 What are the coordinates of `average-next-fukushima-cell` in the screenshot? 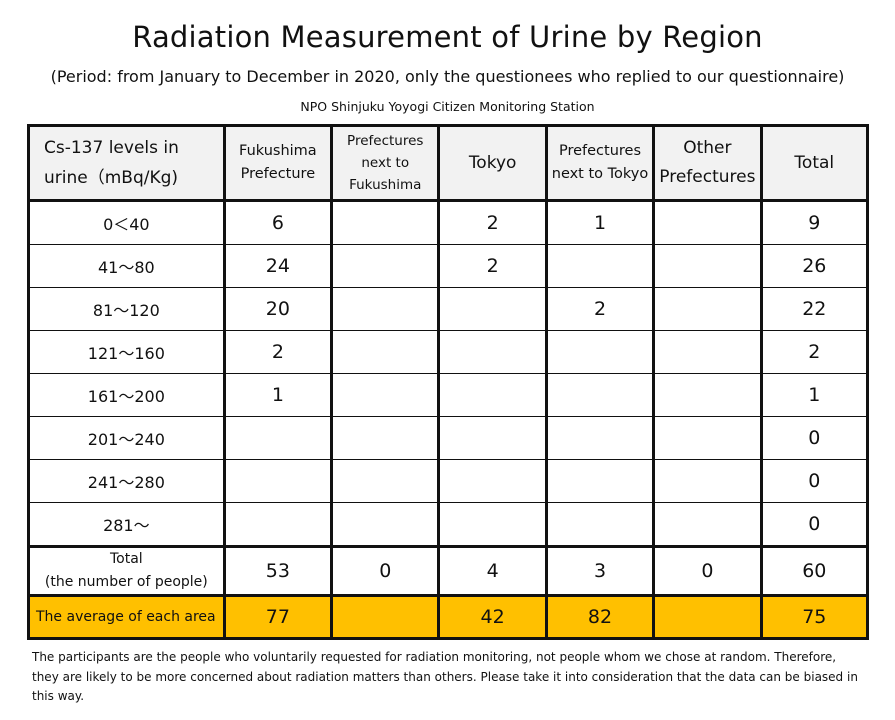 It's located at (386, 616).